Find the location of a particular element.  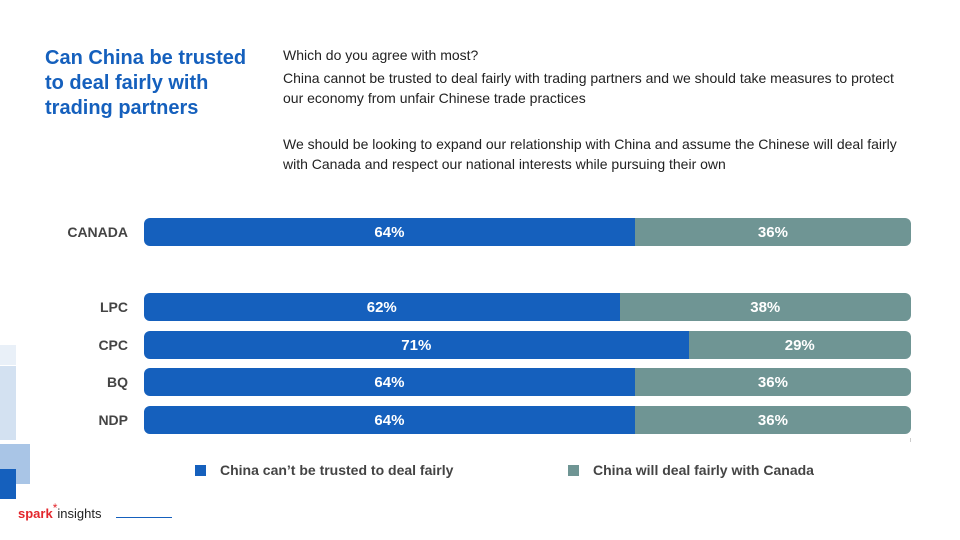

logo-underline is located at coordinates (144, 517).